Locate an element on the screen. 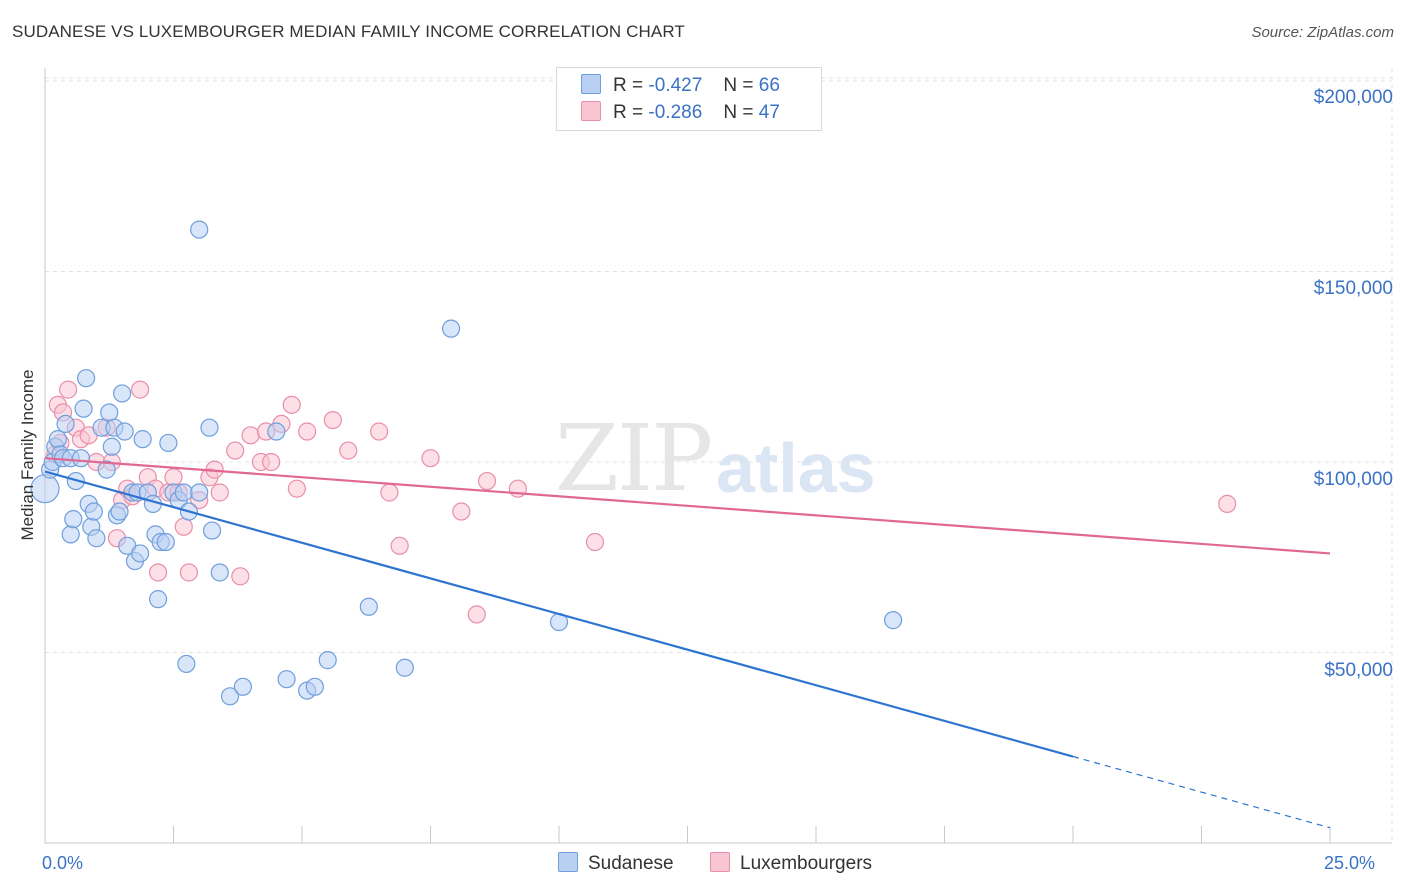 This screenshot has height=892, width=1406. watermark-atlas: atlas is located at coordinates (796, 468).